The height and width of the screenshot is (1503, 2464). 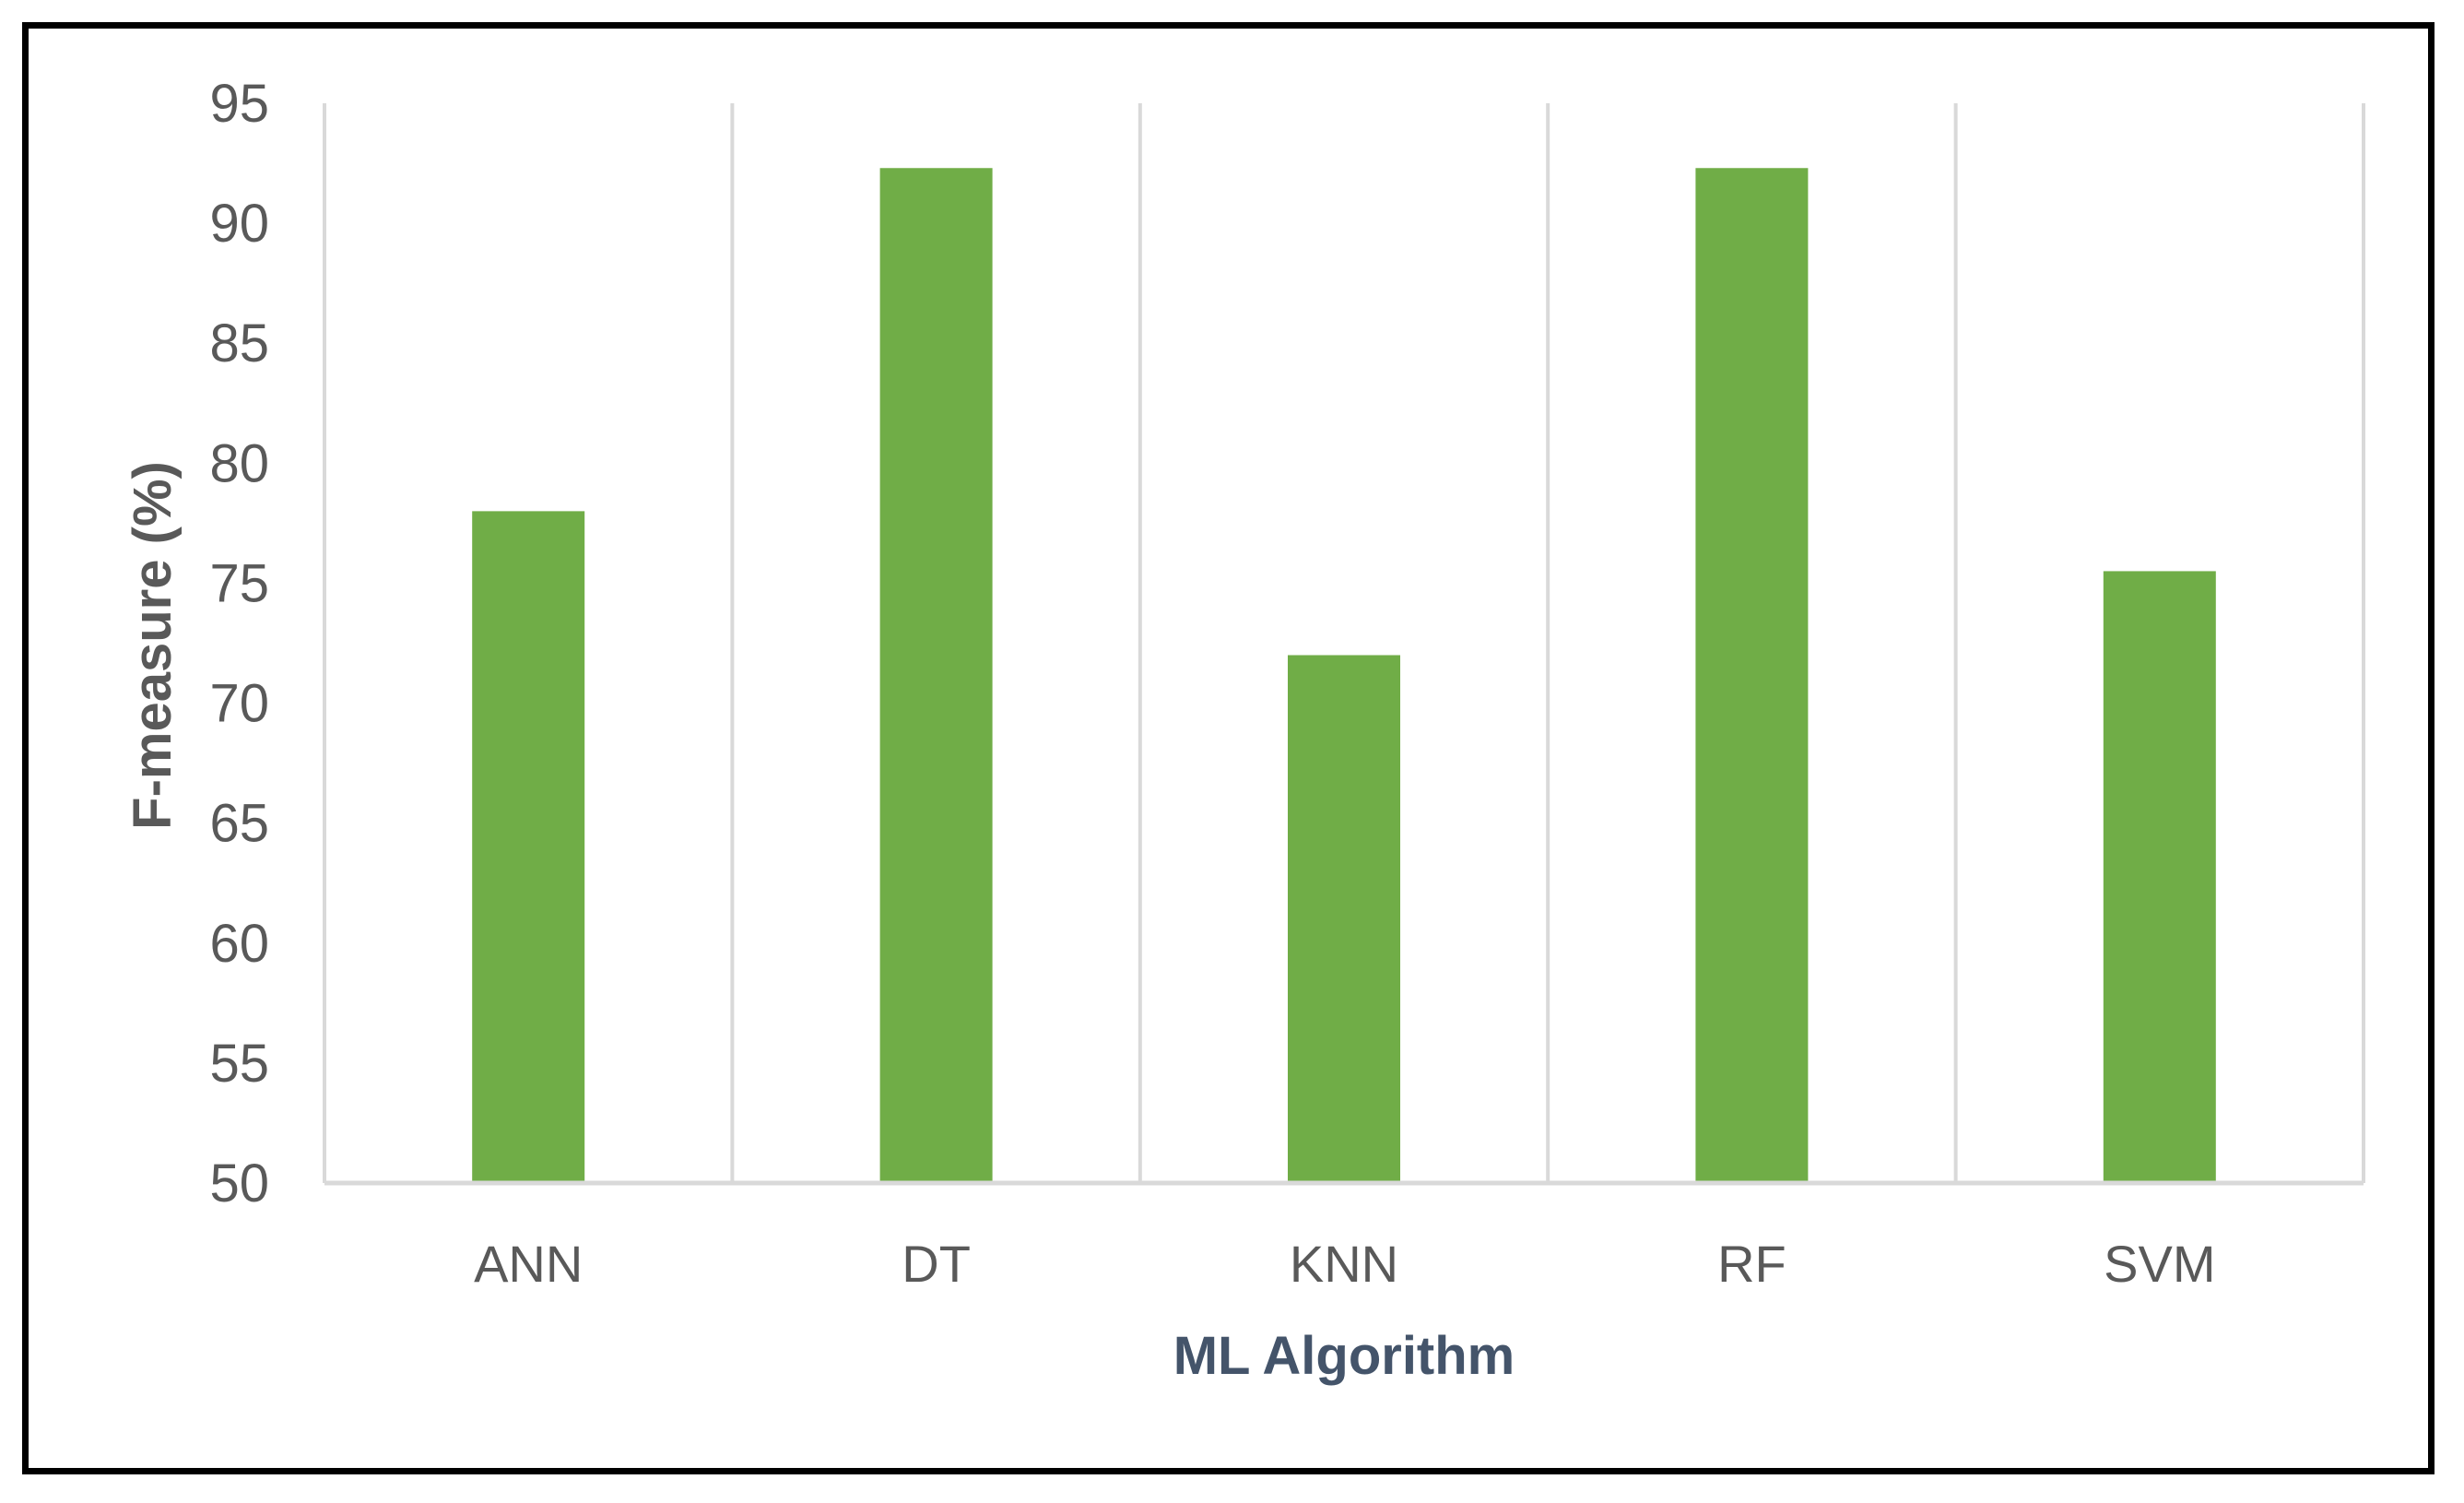 I want to click on y-tick-label: 75, so click(x=239, y=583).